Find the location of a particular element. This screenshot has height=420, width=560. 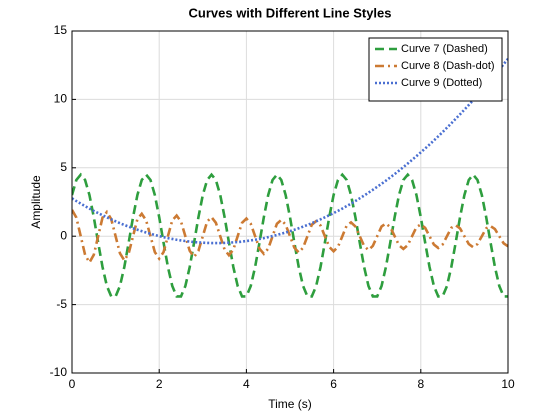

chart-title: Curves with Different Line Styles is located at coordinates (290, 12).